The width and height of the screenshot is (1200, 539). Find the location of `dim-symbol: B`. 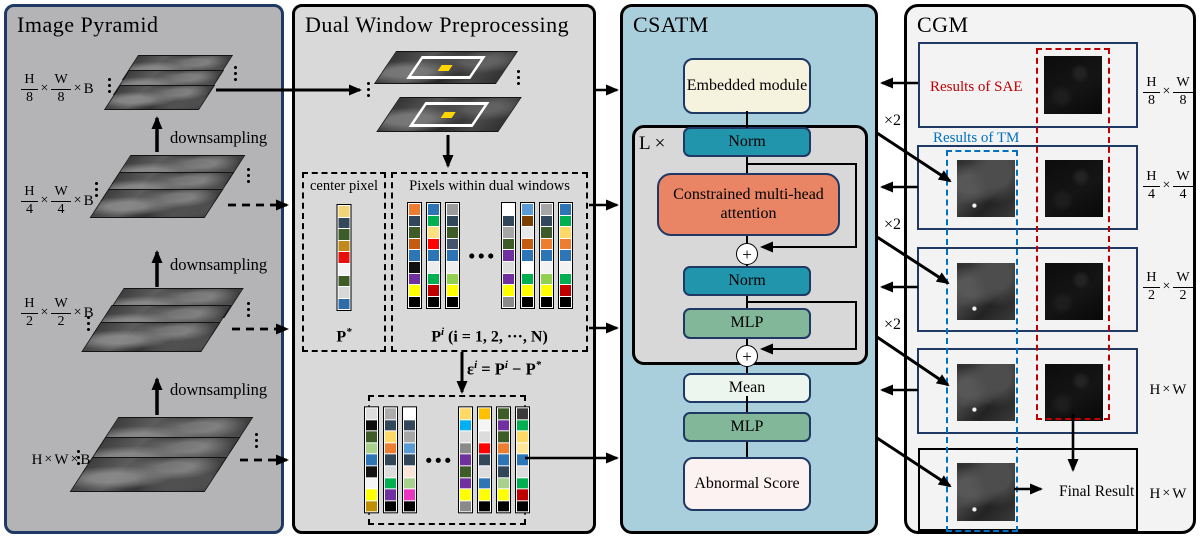

dim-symbol: B is located at coordinates (88, 200).